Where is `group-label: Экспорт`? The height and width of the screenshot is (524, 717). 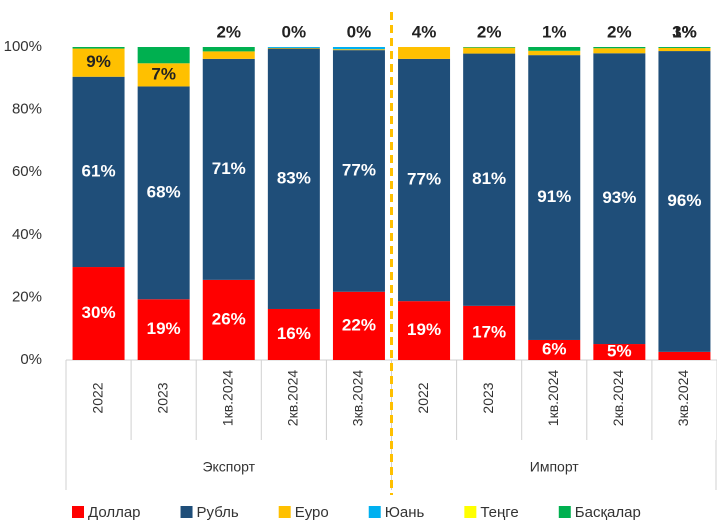 group-label: Экспорт is located at coordinates (228, 467).